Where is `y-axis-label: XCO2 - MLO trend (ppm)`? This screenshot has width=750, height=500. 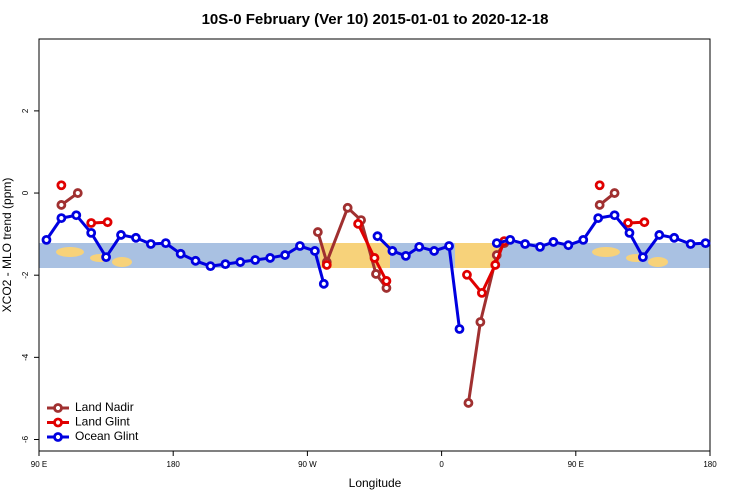 y-axis-label: XCO2 - MLO trend (ppm) is located at coordinates (7, 245).